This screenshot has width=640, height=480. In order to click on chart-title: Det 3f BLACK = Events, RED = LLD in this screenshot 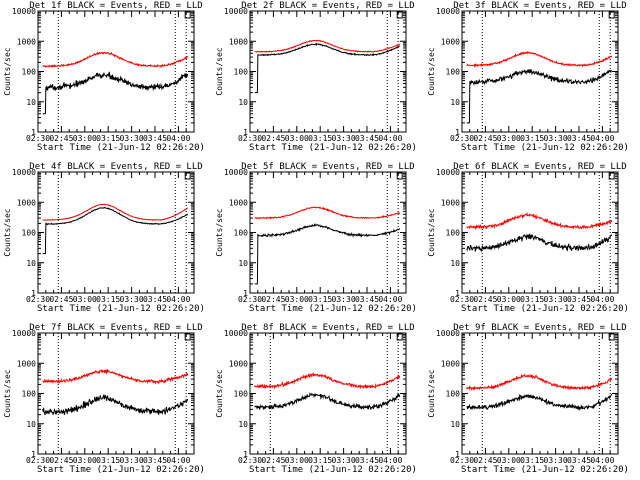, I will do `click(539, 6)`.